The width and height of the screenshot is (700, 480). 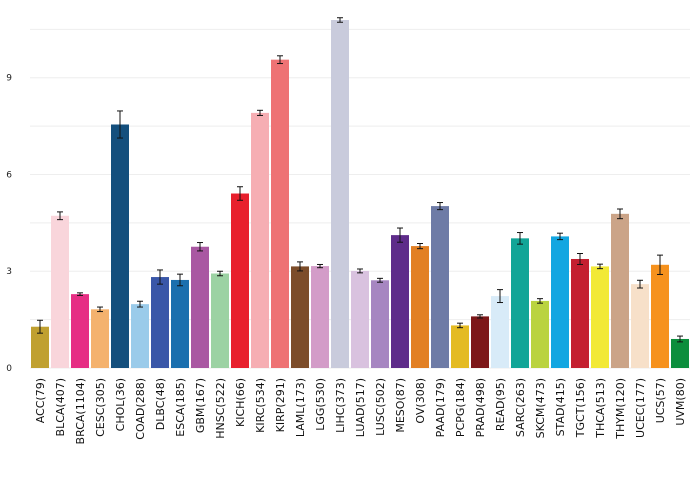 I want to click on bar-hnsc, so click(x=220, y=320).